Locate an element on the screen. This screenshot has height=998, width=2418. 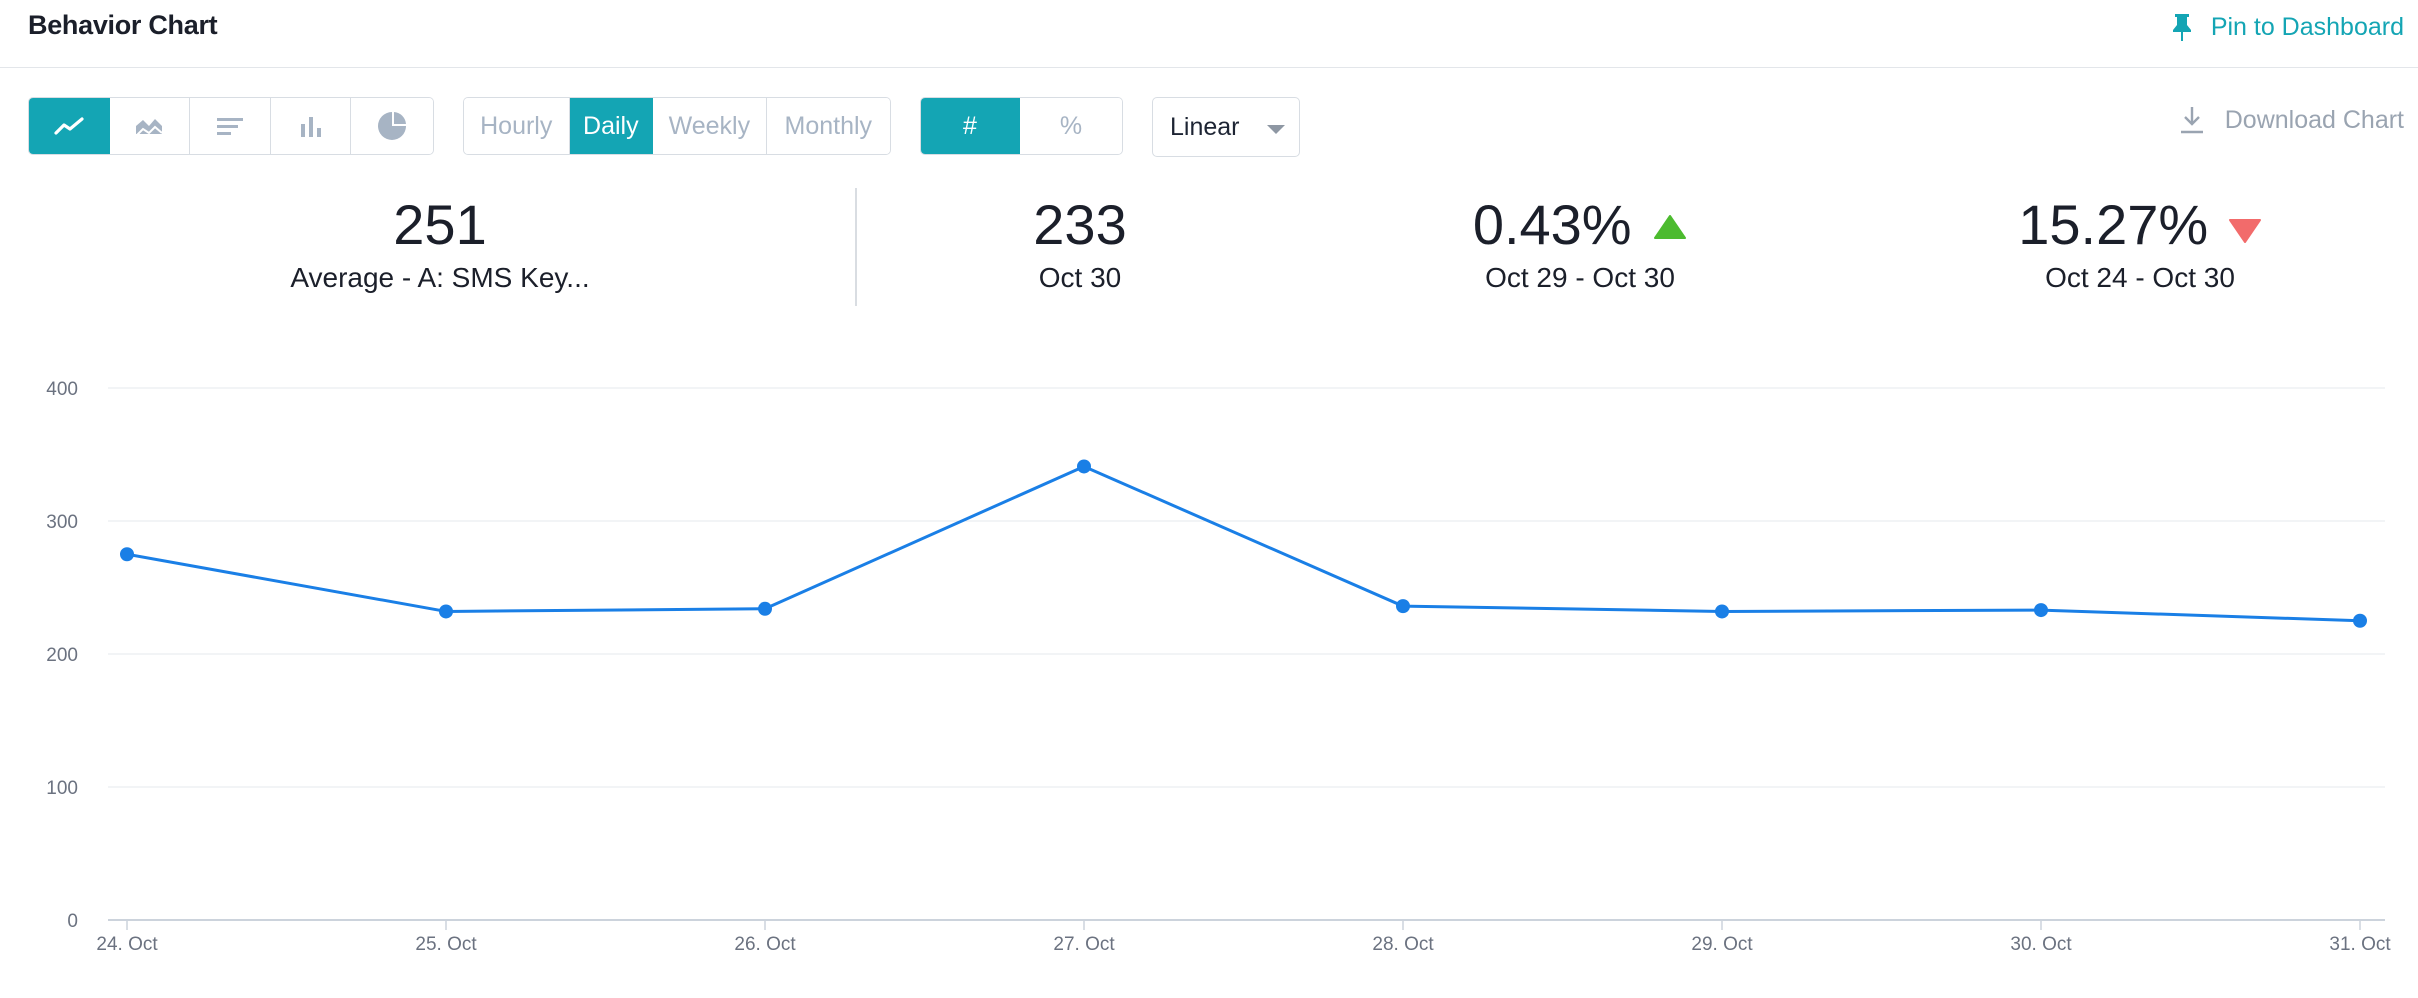
horizontal-bar-icon is located at coordinates (230, 126).